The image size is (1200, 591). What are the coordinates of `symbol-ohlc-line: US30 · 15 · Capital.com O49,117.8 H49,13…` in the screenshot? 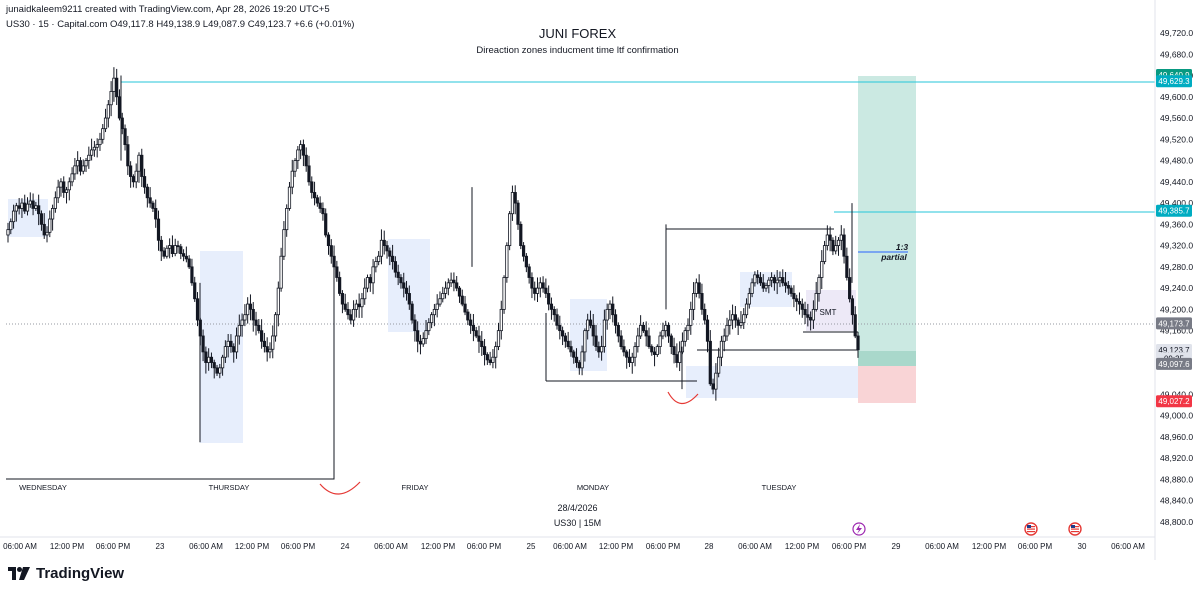 It's located at (180, 24).